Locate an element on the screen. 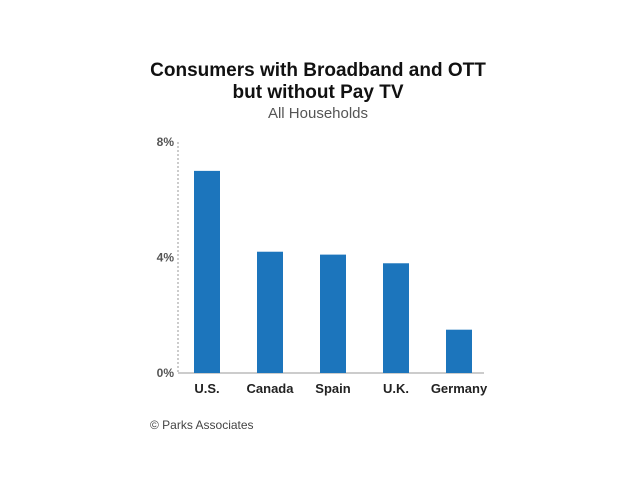 Image resolution: width=640 pixels, height=480 pixels. chart-title-line-2: but without Pay TV is located at coordinates (318, 92).